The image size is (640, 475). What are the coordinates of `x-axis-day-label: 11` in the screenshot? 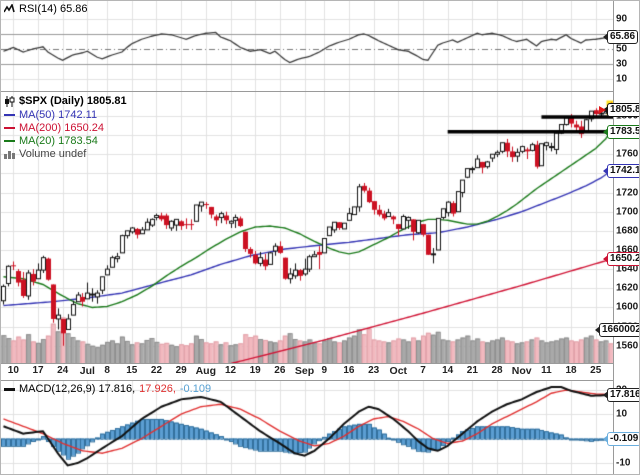 It's located at (546, 370).